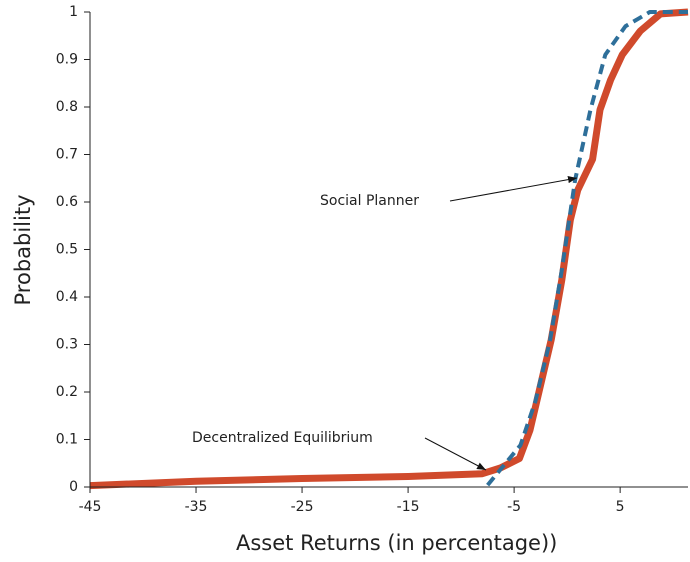 The height and width of the screenshot is (562, 690). What do you see at coordinates (196, 507) in the screenshot?
I see `x-tick-label: -35` at bounding box center [196, 507].